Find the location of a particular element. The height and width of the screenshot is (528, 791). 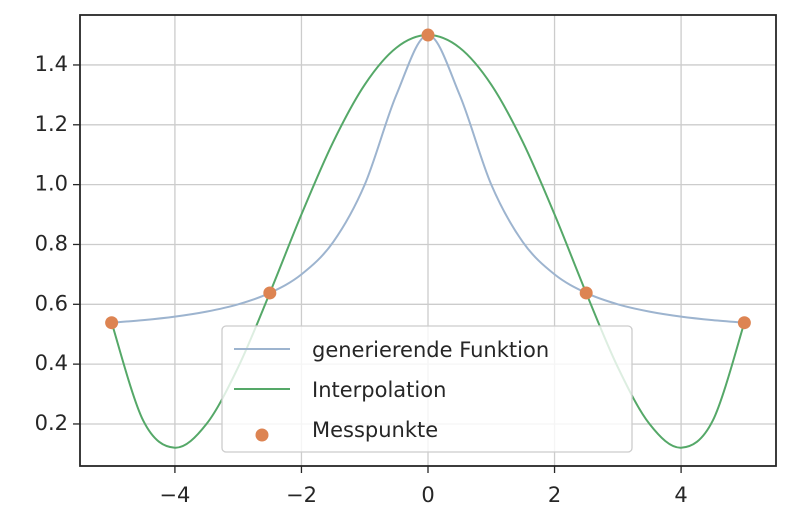

legend-label: Messpunkte is located at coordinates (375, 430).